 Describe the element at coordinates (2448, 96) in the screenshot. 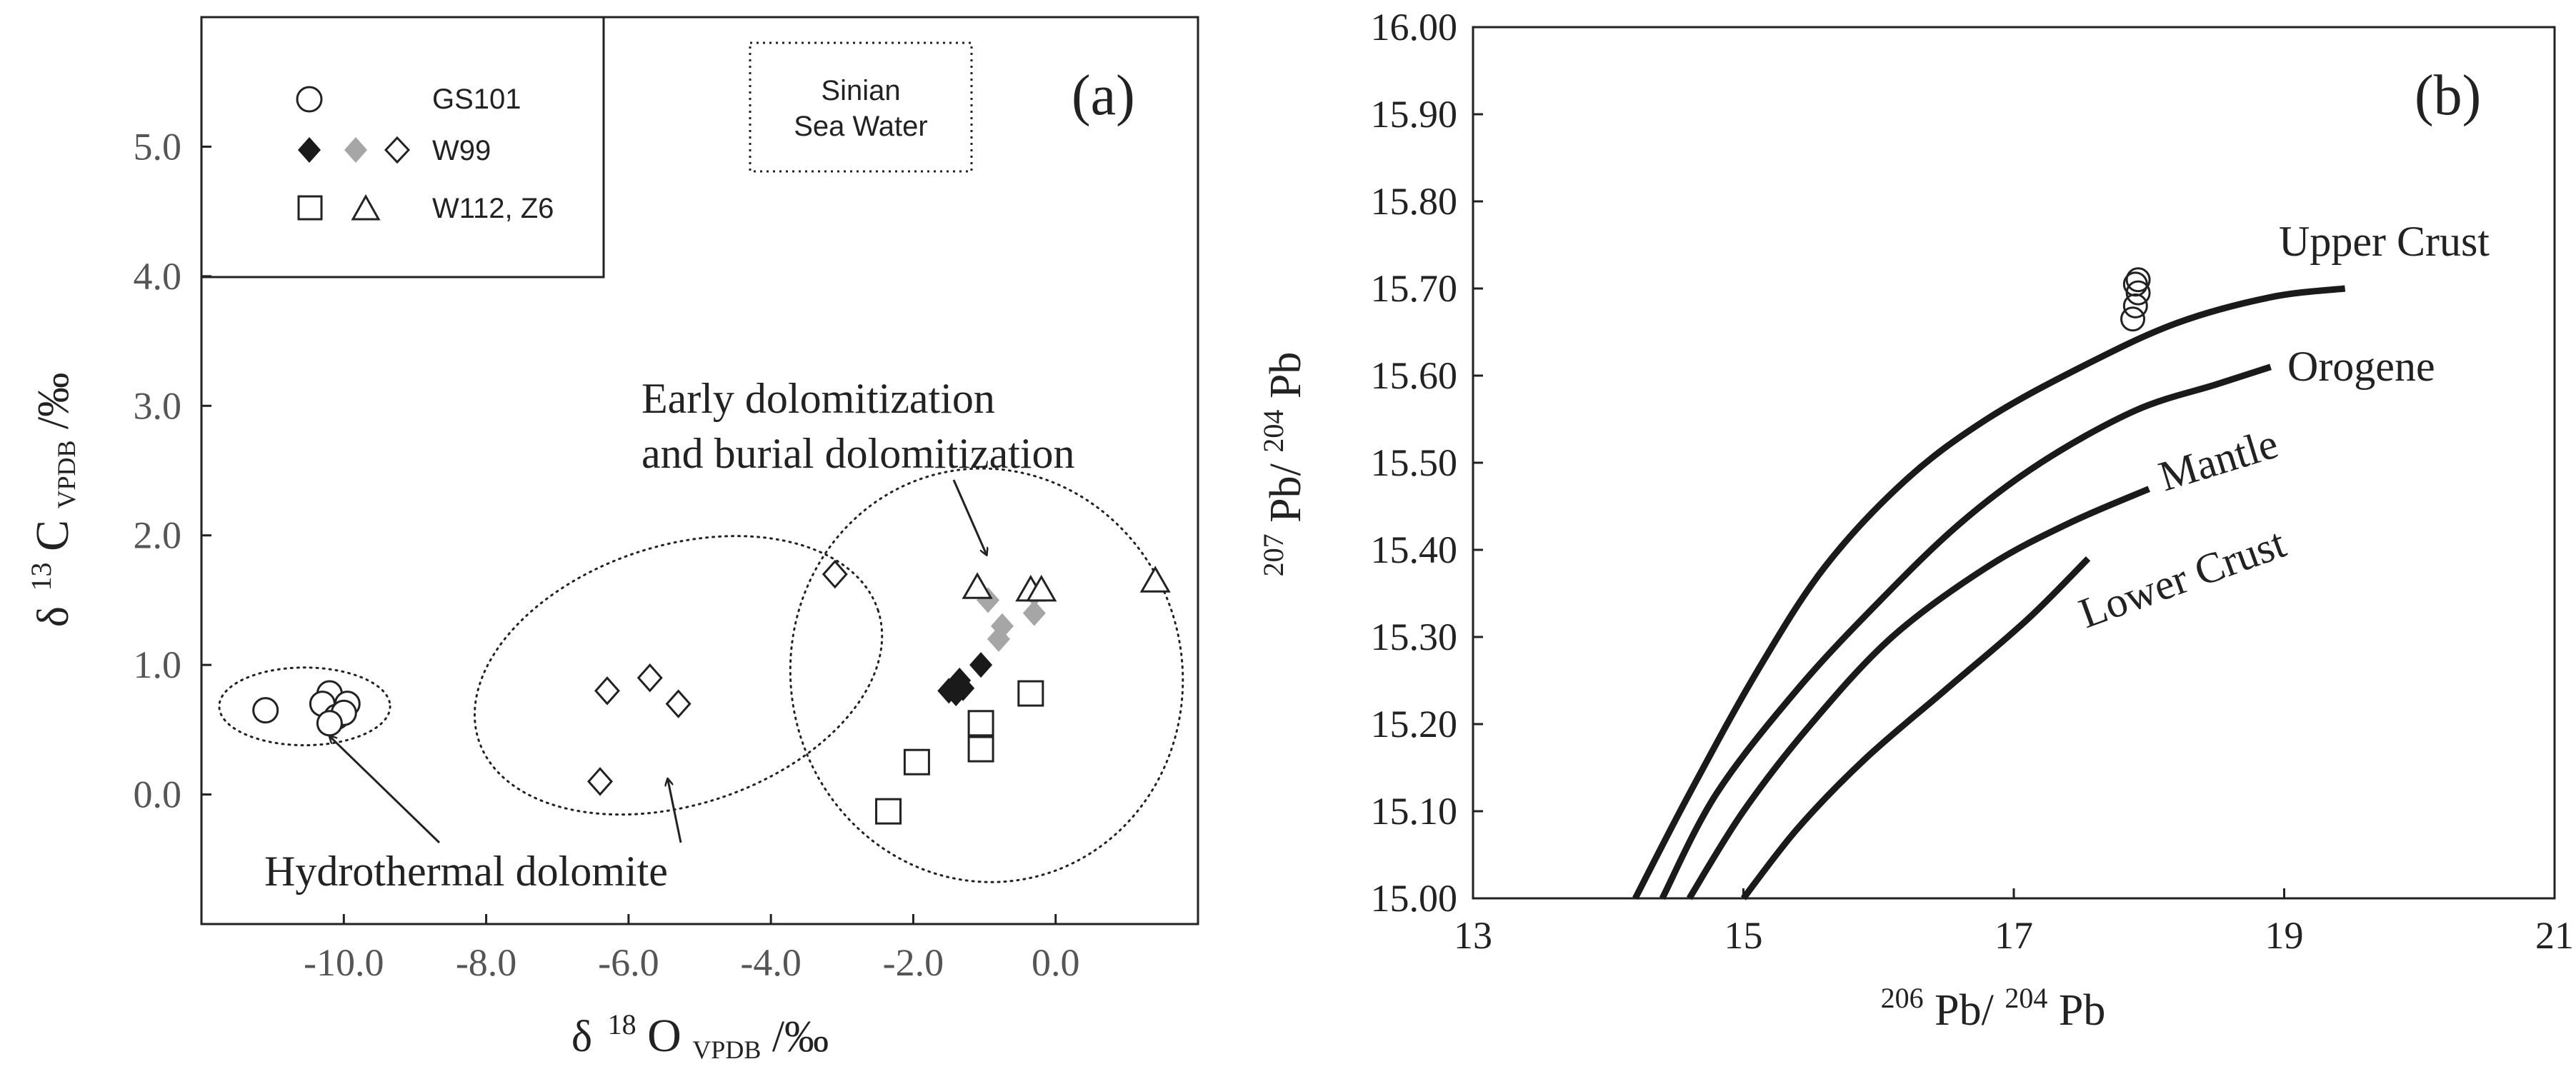

I see `panel-b-label: (b)` at that location.